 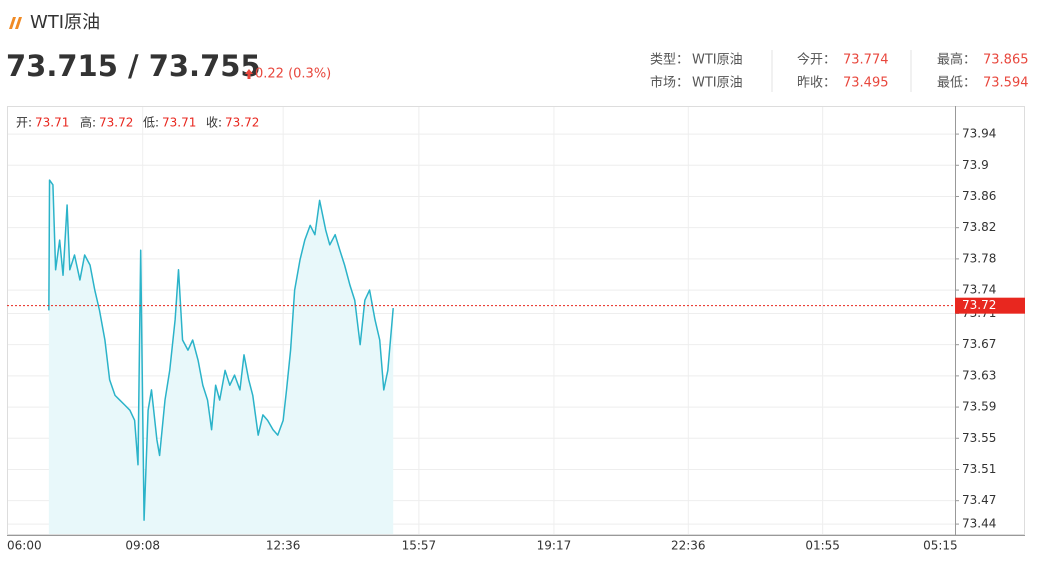 I want to click on info-label: 市场：, so click(x=669, y=83).